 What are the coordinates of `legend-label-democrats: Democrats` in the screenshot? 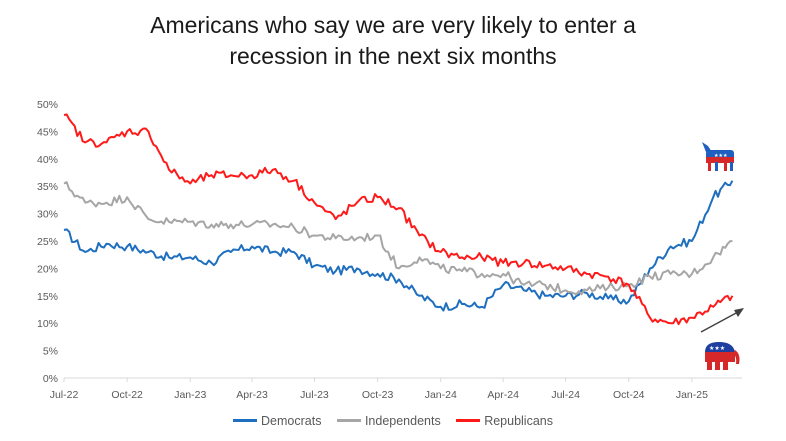 It's located at (291, 420).